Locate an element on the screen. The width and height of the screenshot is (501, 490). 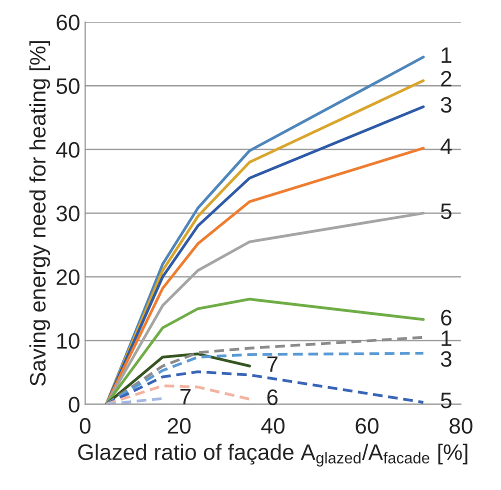
y-tick-label: 10 is located at coordinates (68, 341).